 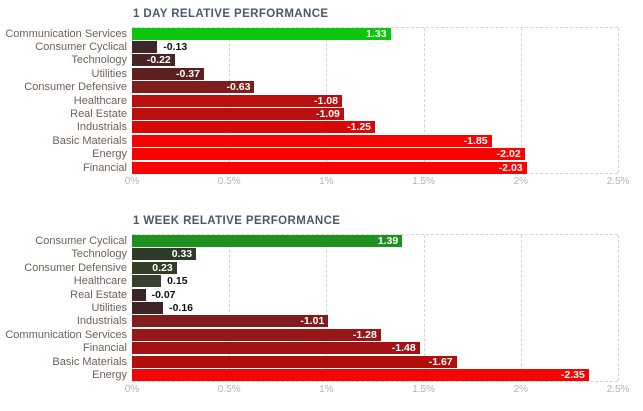 What do you see at coordinates (375, 254) in the screenshot?
I see `bar-track: 0.33` at bounding box center [375, 254].